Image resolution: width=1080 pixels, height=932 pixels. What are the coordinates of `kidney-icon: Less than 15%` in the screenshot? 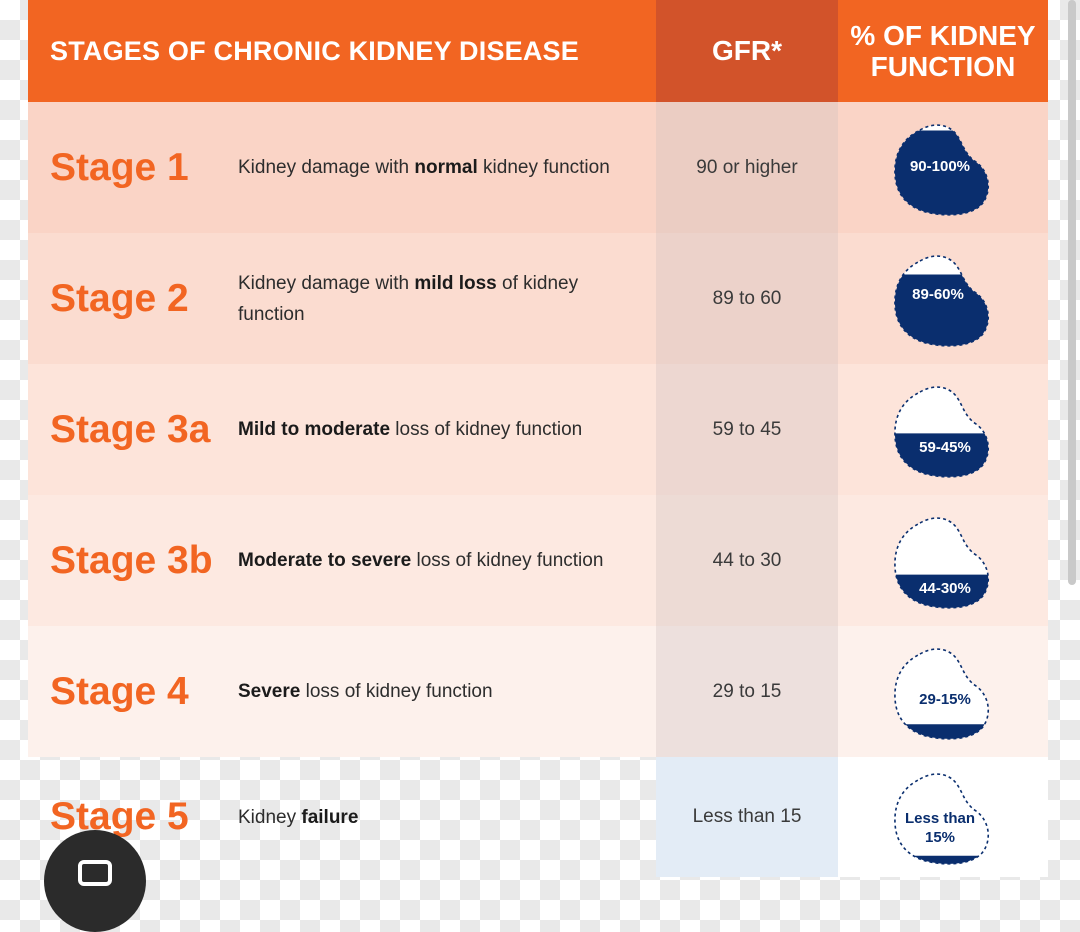 It's located at (941, 819).